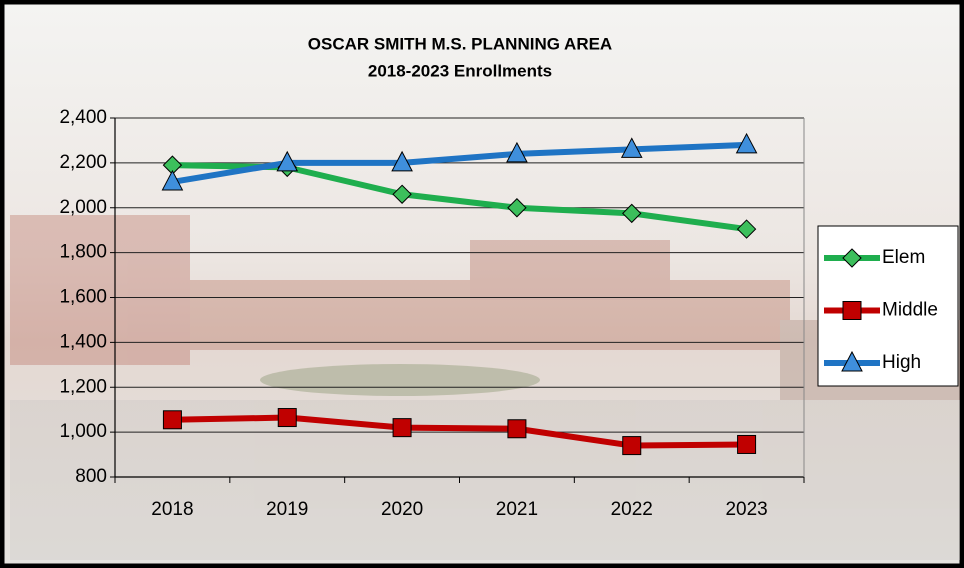  What do you see at coordinates (746, 509) in the screenshot?
I see `x-tick-label: 2023` at bounding box center [746, 509].